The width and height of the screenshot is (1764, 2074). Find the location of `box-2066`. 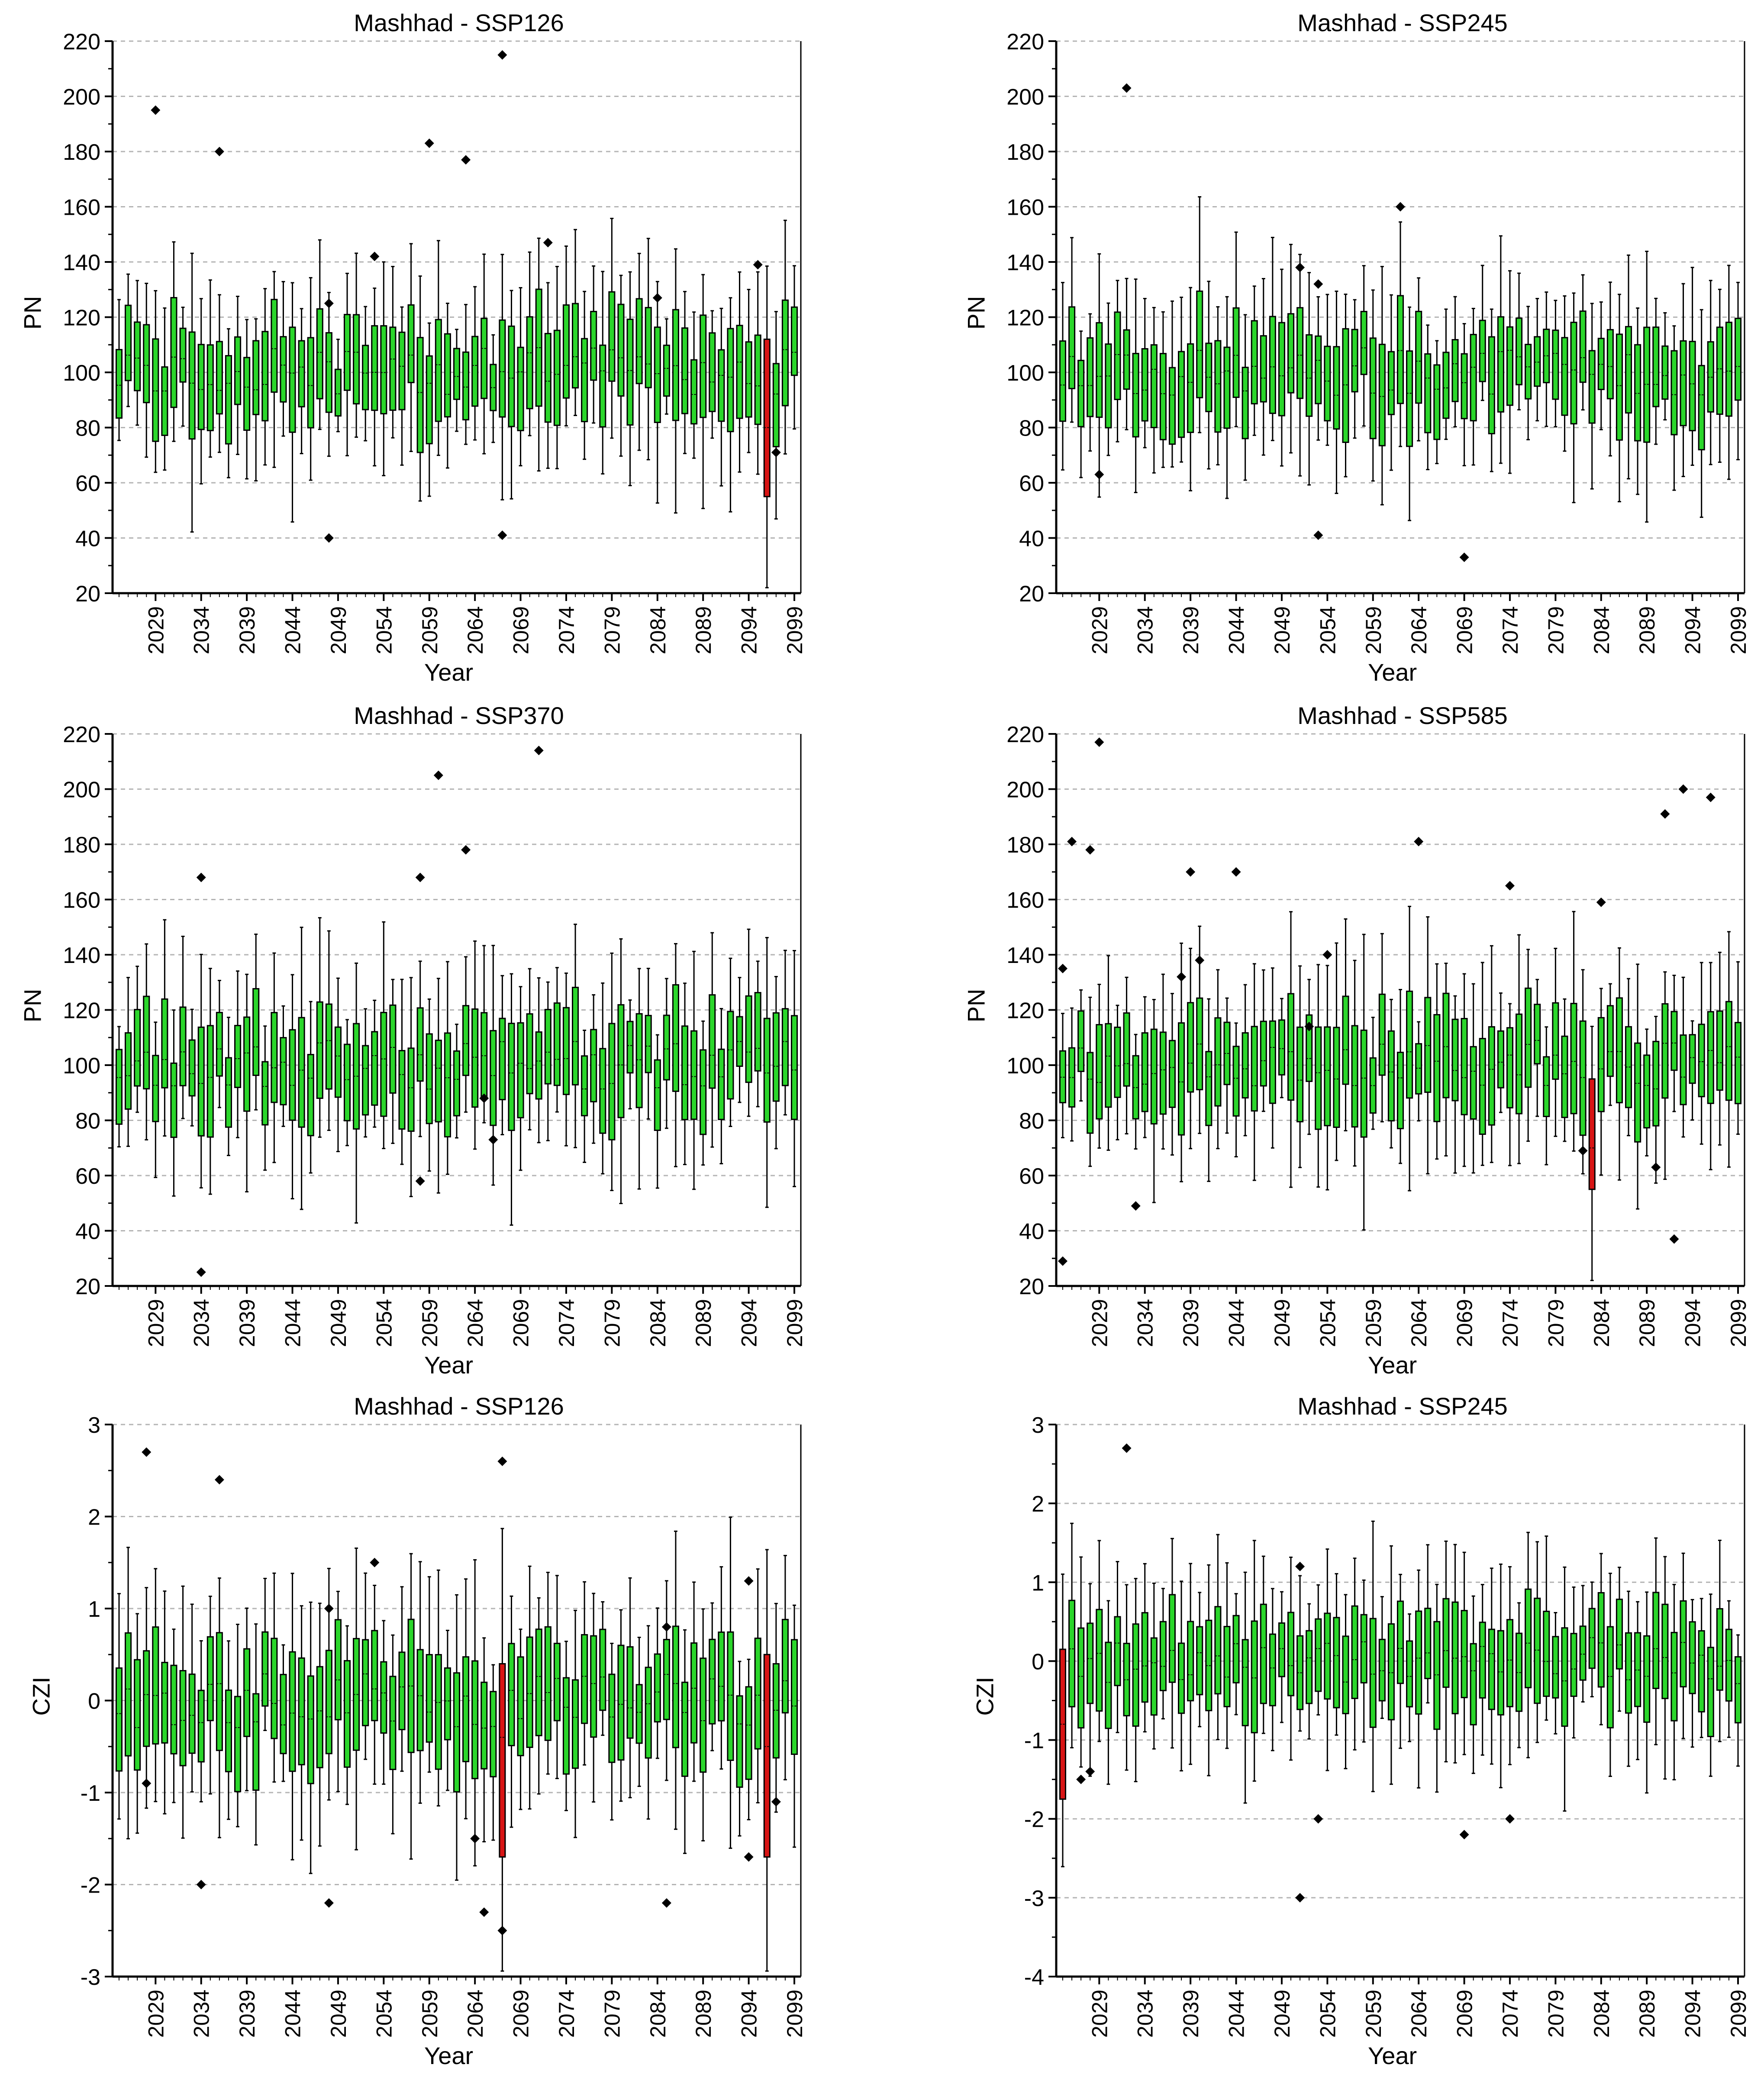

box-2066 is located at coordinates (1437, 402).